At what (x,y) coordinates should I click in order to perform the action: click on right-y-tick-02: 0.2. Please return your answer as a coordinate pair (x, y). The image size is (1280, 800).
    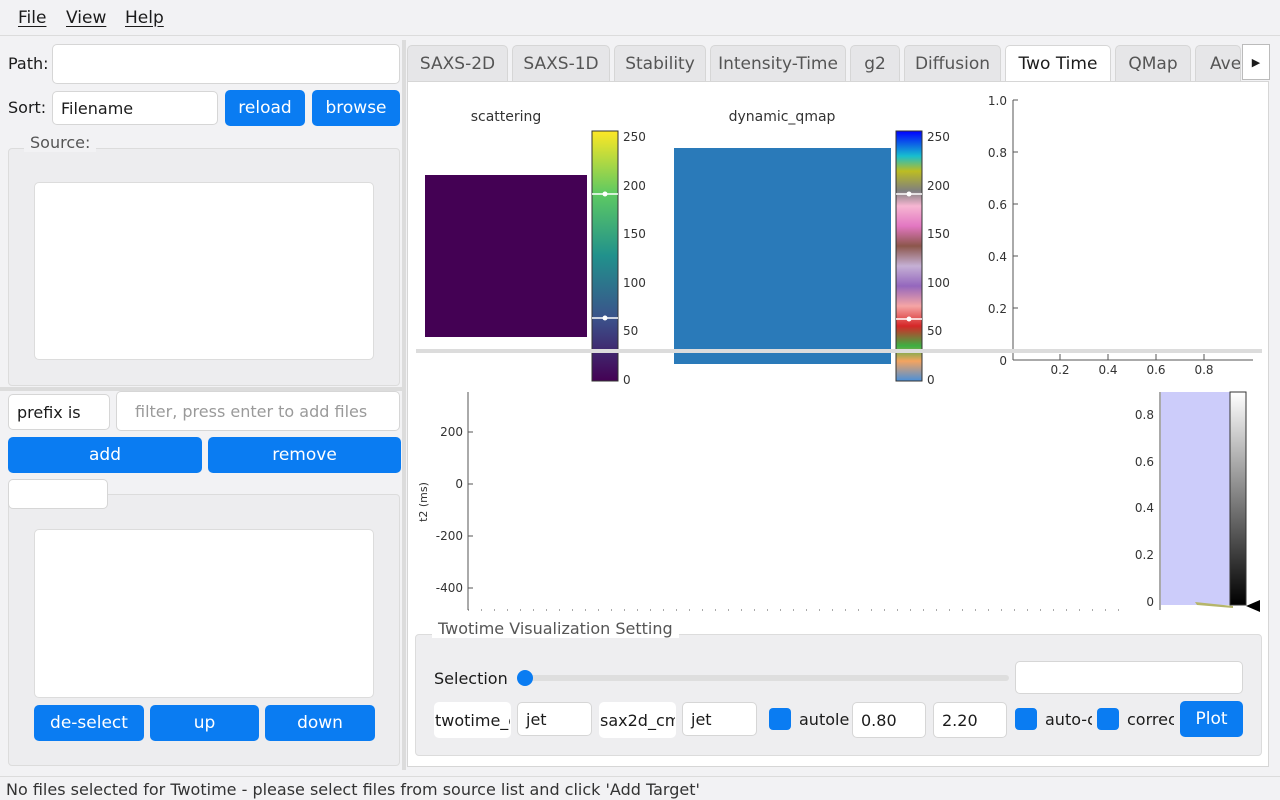
    Looking at the image, I should click on (997, 309).